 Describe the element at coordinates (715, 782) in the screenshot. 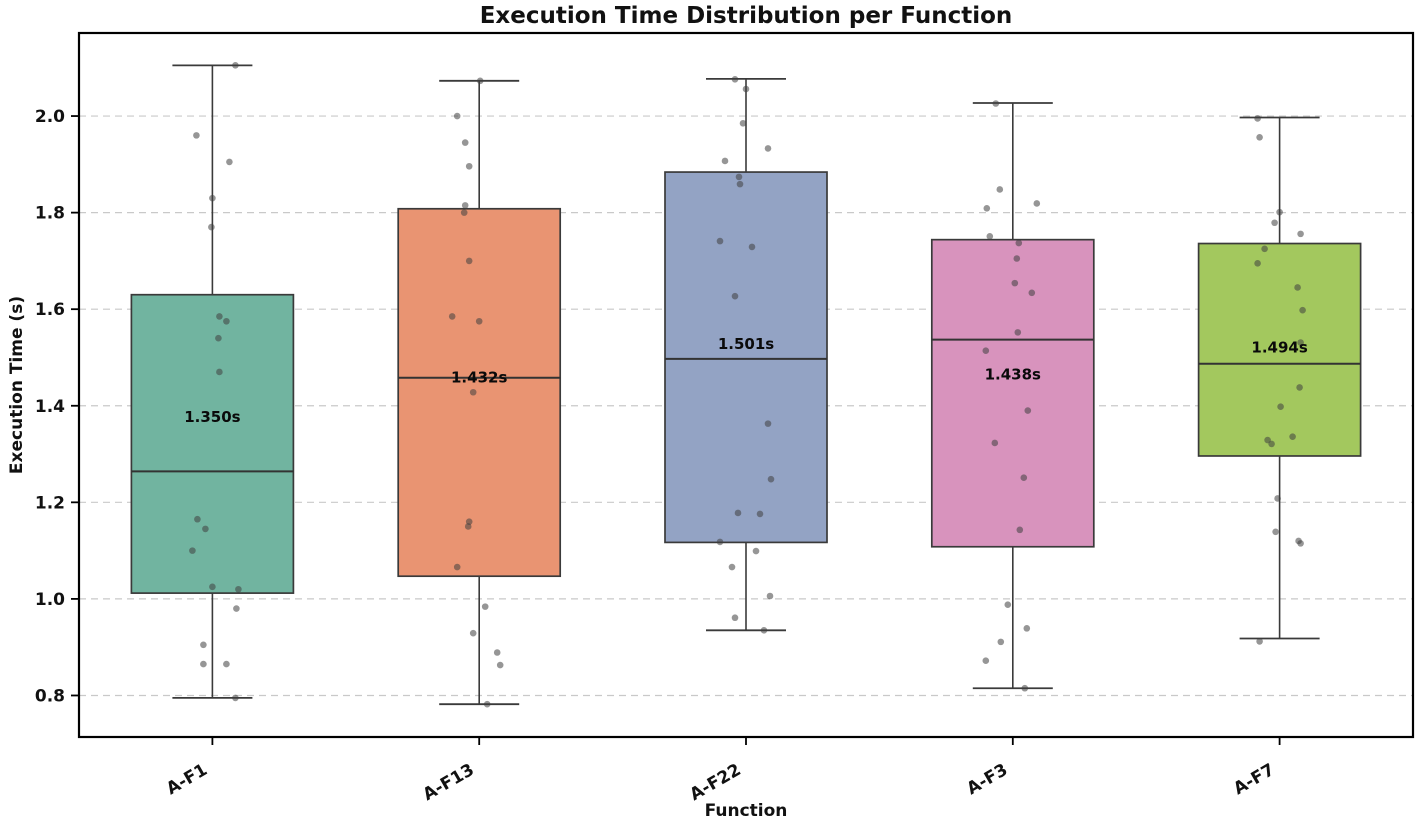

I see `x-tick-label: A-F22` at that location.